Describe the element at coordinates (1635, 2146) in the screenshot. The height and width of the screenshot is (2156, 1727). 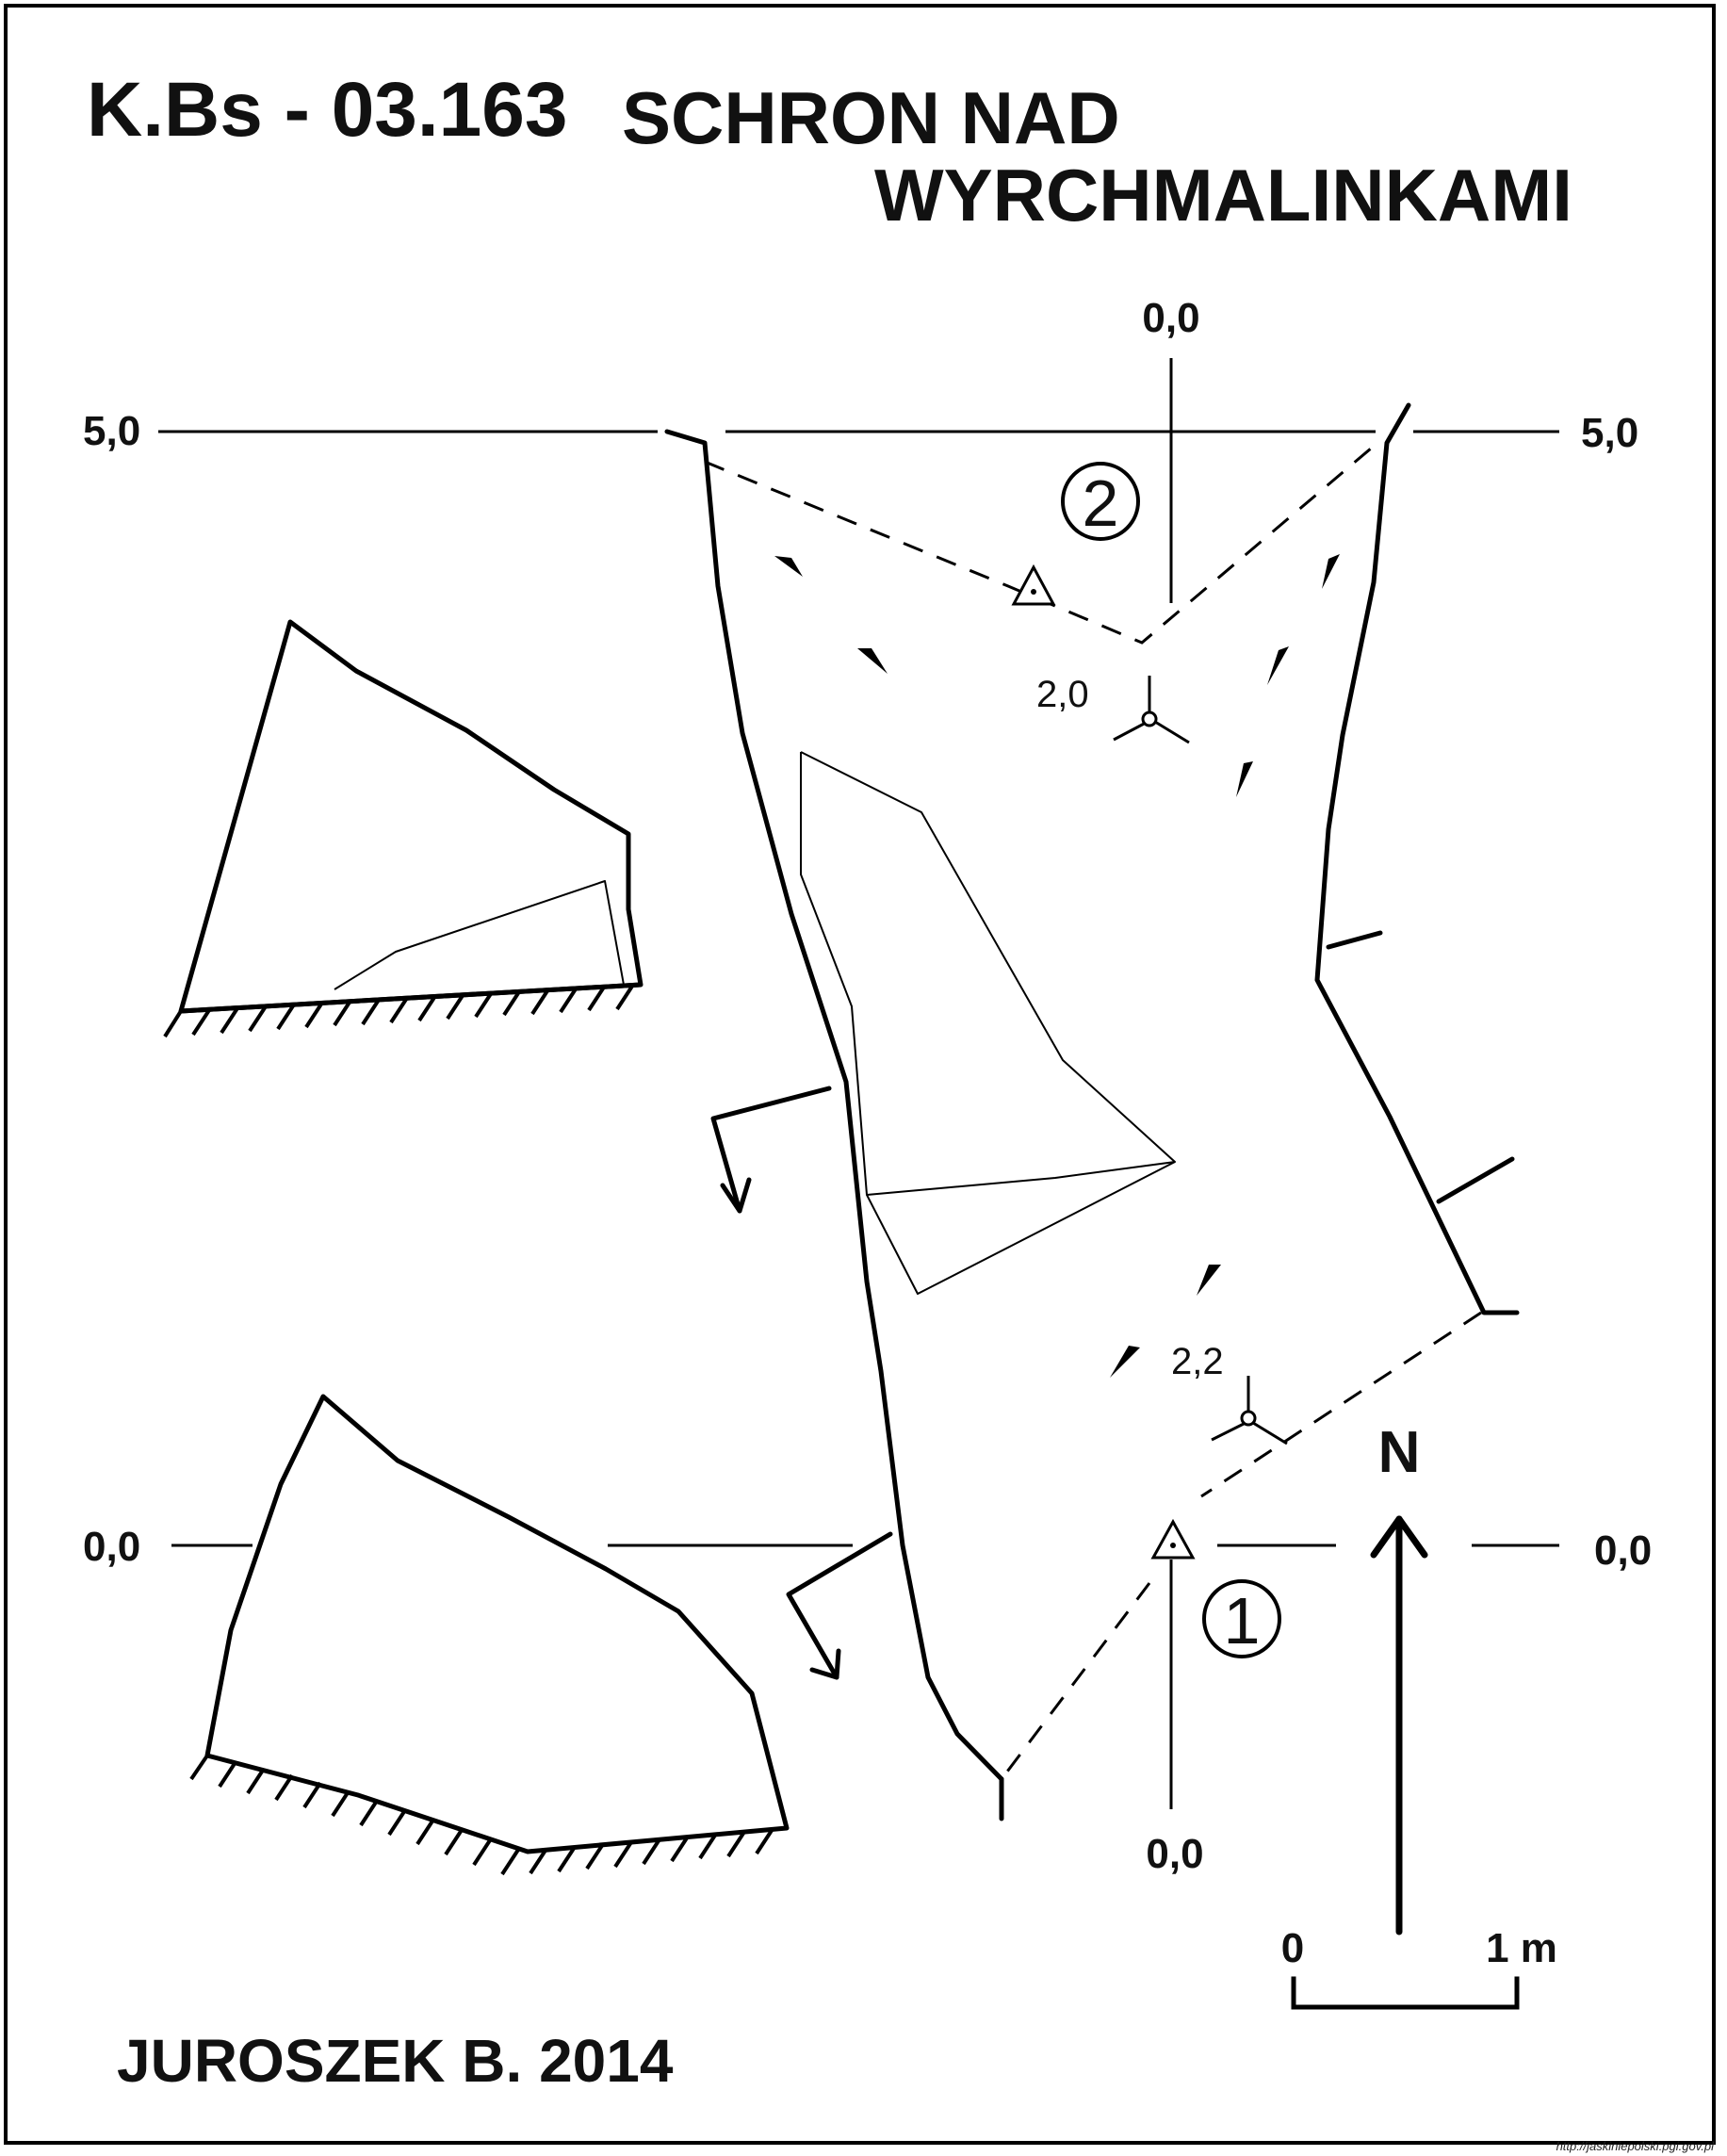
I see `source-url: http://jaskiniepolski.pgi.gov.pl` at that location.